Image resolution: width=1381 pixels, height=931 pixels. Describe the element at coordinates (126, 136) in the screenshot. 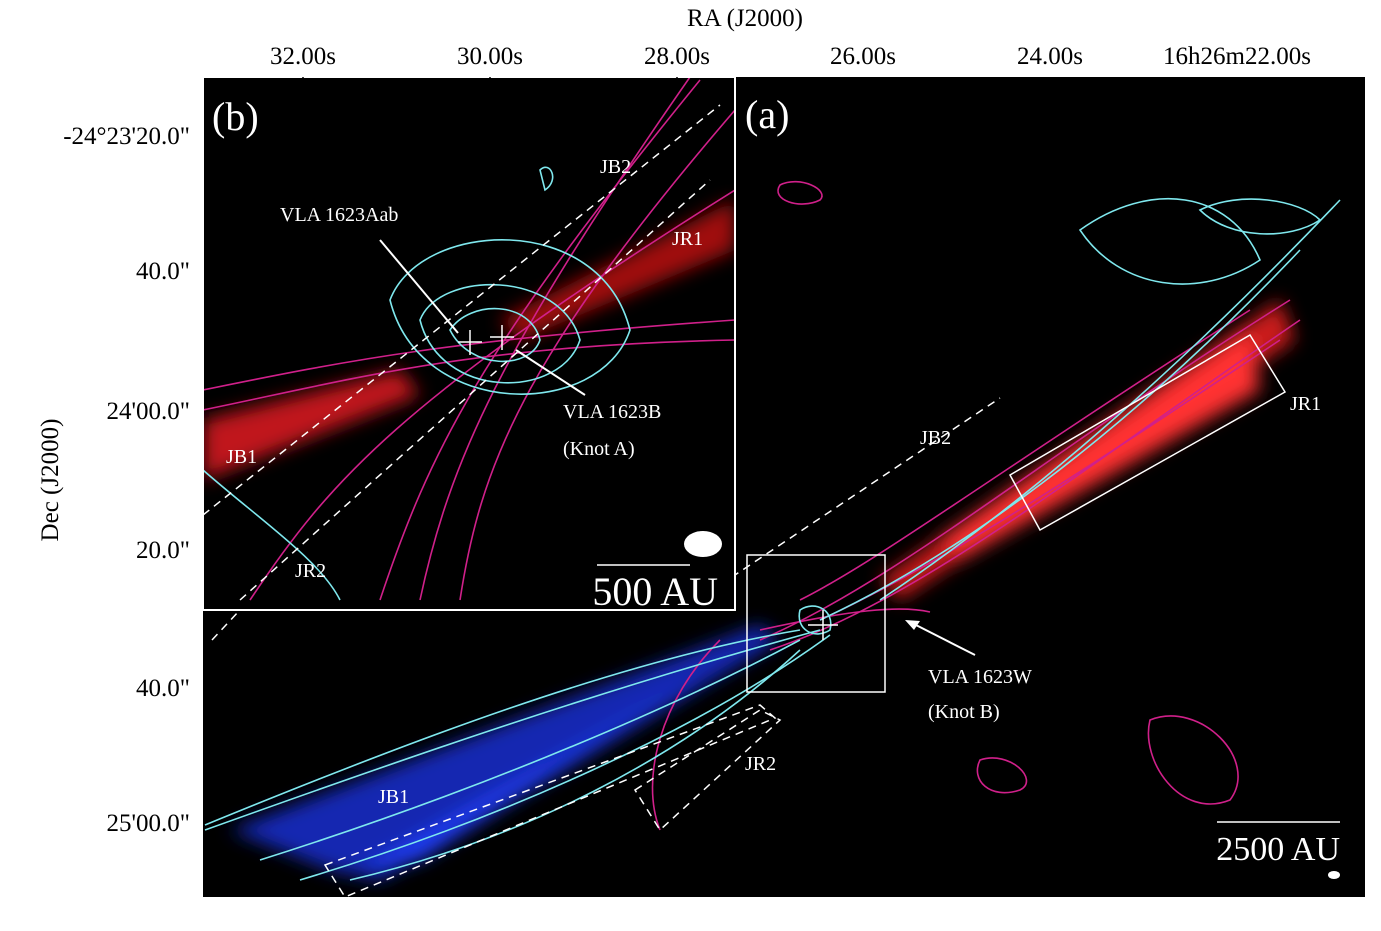

I see `y-tick-label: -24°23'20.0"` at that location.